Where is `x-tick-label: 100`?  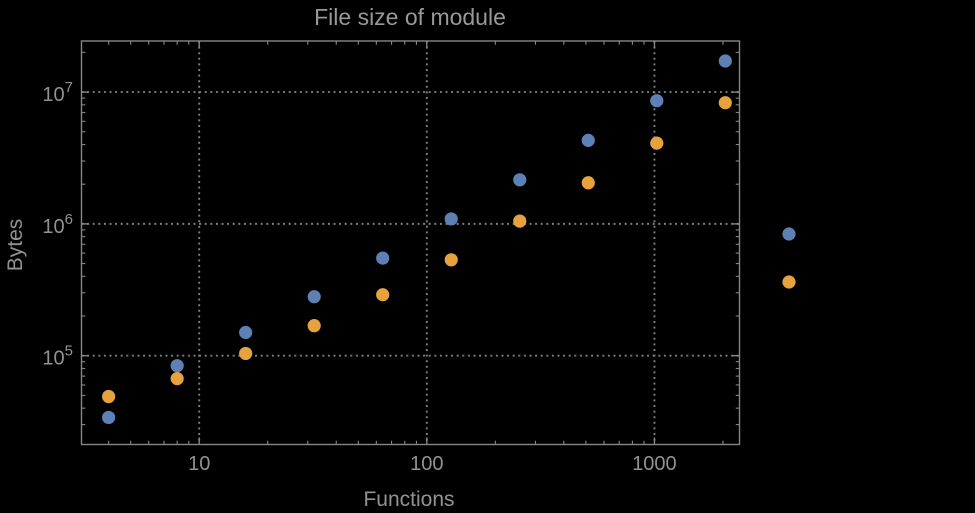 x-tick-label: 100 is located at coordinates (426, 464).